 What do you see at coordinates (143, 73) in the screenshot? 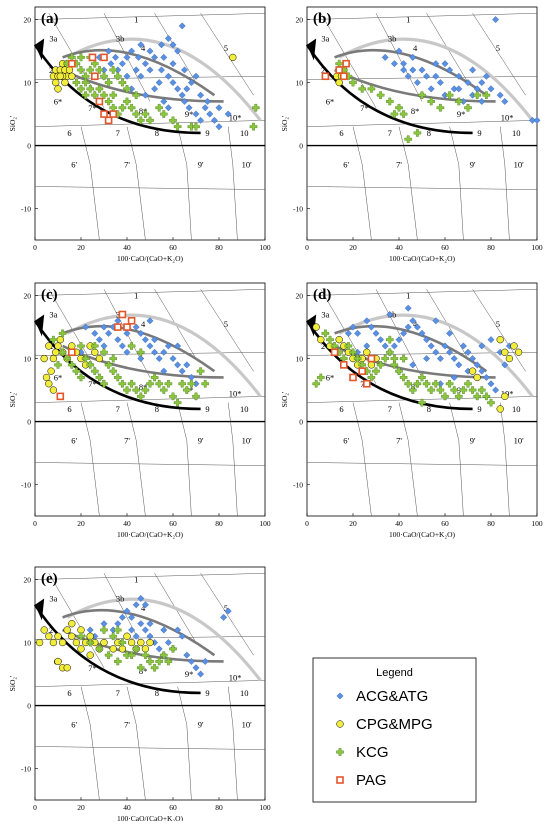
I see `series-cpg-mpg` at bounding box center [143, 73].